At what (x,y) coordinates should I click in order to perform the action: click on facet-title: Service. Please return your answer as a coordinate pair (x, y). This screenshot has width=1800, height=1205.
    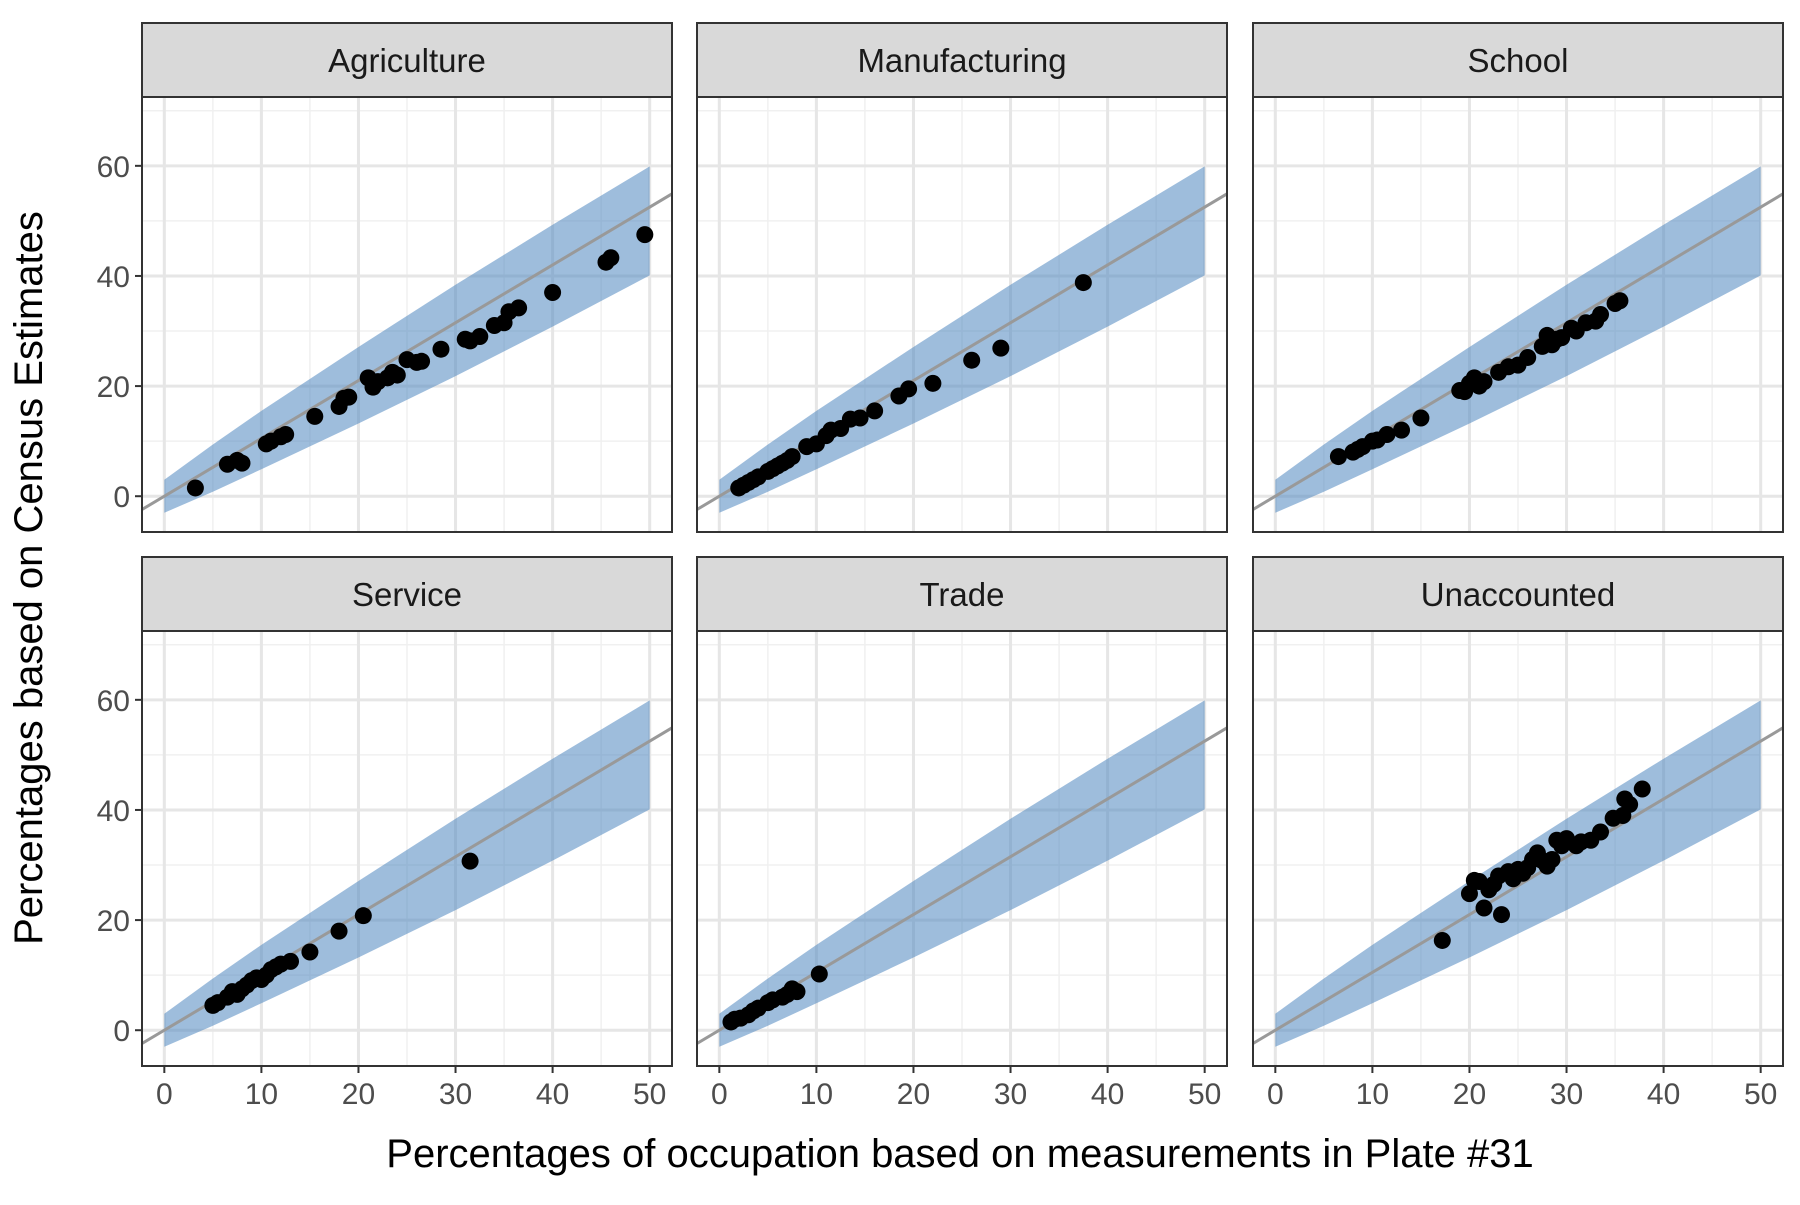
    Looking at the image, I should click on (407, 594).